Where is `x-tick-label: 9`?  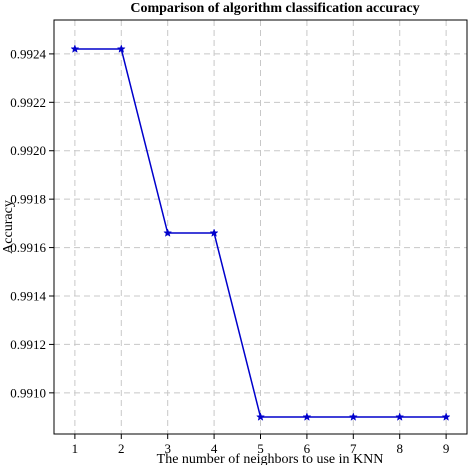
x-tick-label: 9 is located at coordinates (446, 448).